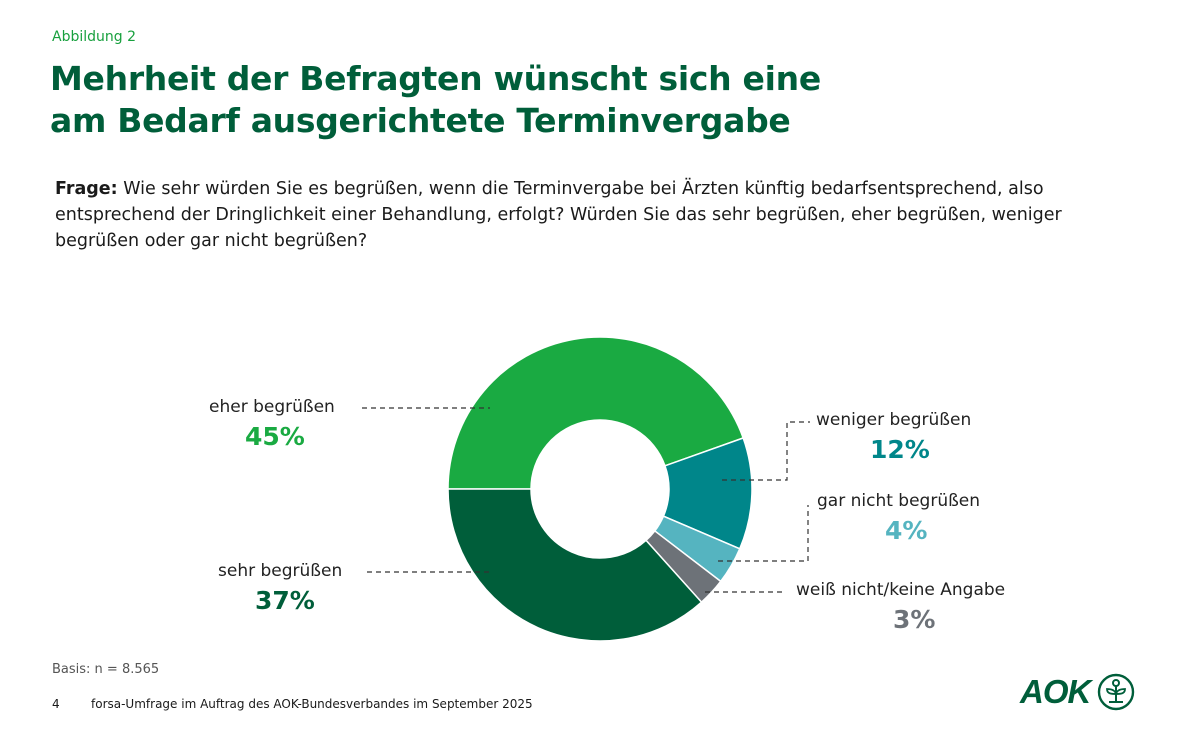 The height and width of the screenshot is (750, 1200). What do you see at coordinates (285, 600) in the screenshot?
I see `value-sehr: 37%` at bounding box center [285, 600].